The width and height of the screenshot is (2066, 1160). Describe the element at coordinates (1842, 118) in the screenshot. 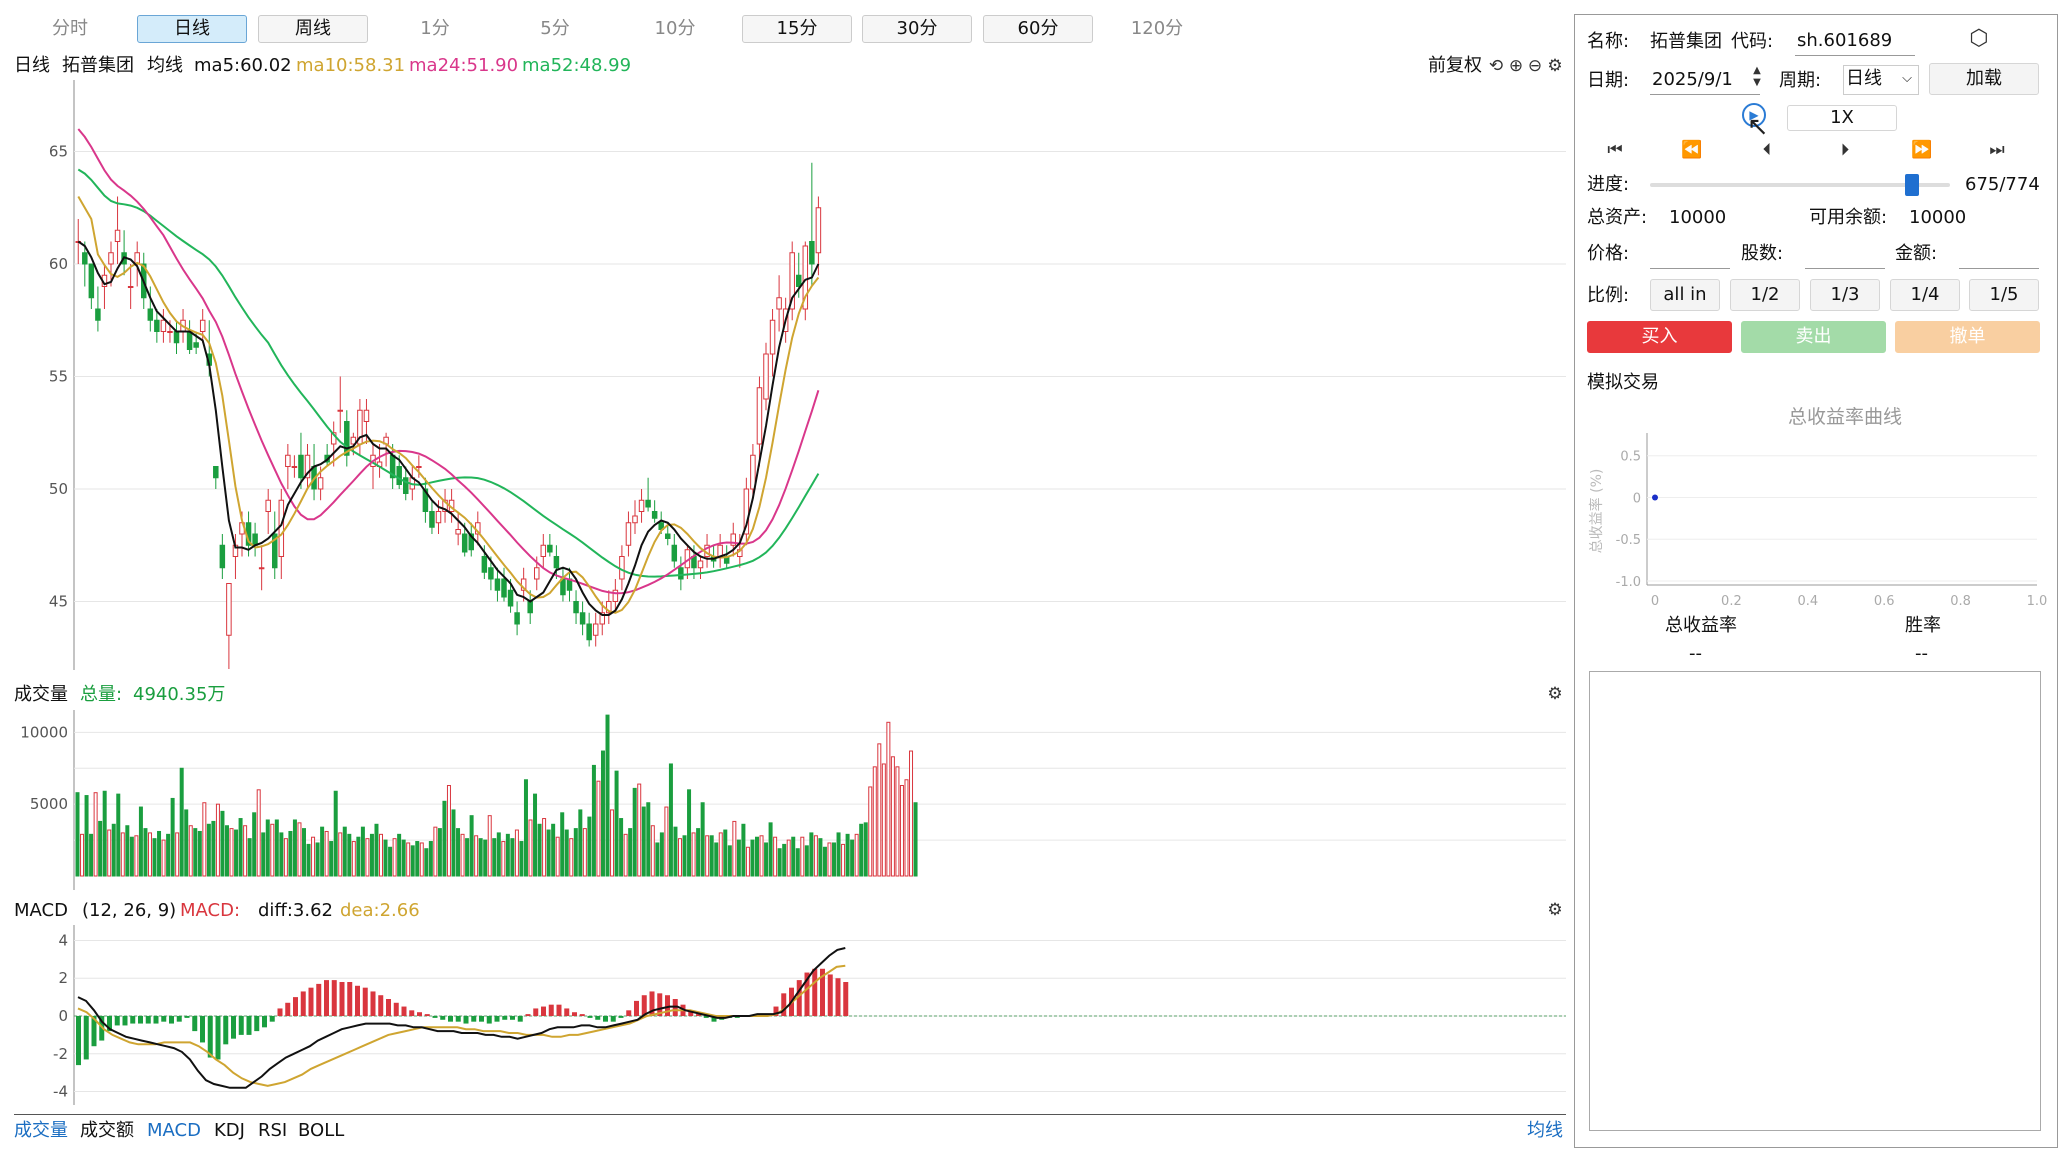

I see `speed-selector: 1X` at that location.